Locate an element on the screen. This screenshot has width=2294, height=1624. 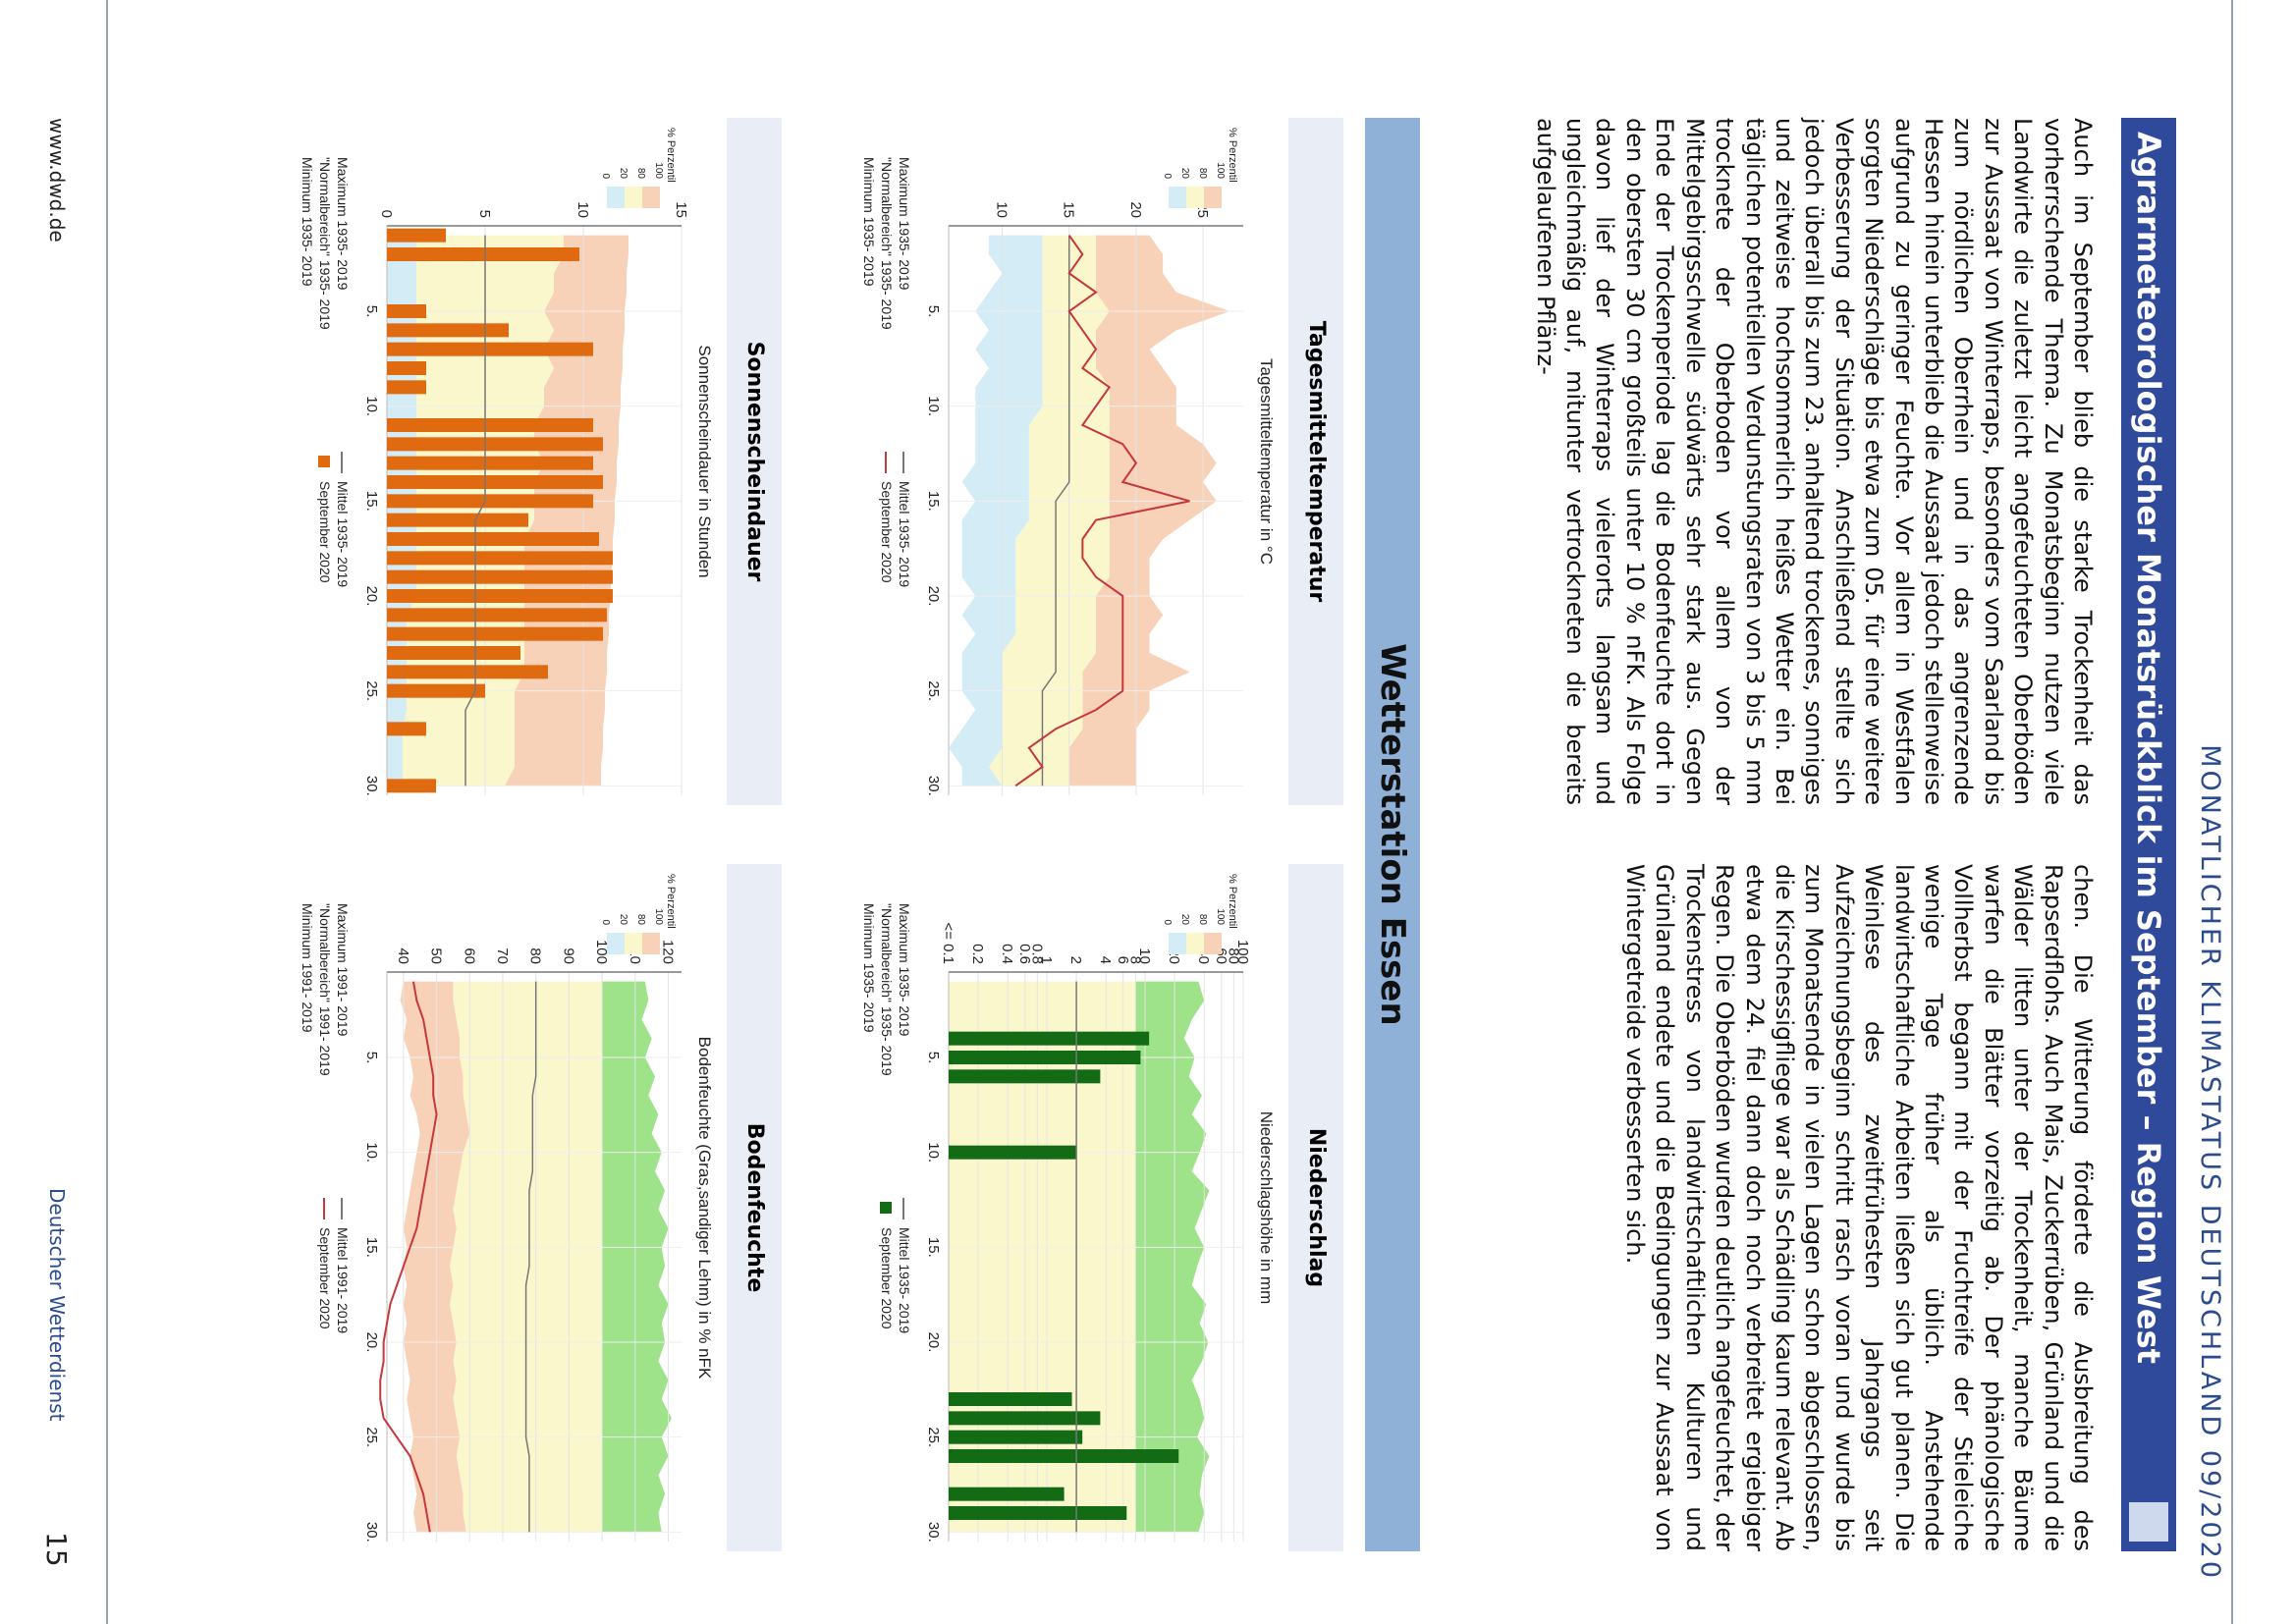
y-tick-label: 90 is located at coordinates (568, 955).